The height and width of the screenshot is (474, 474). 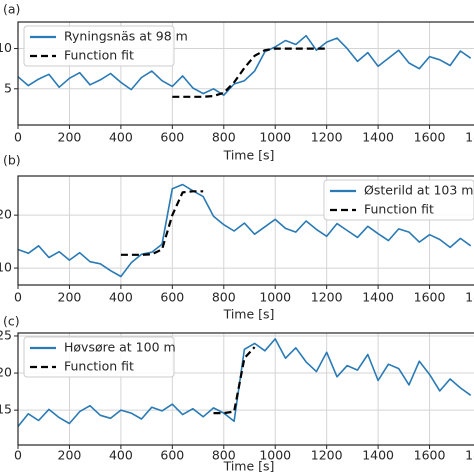 I want to click on legend-label: Ryningsnäs at 98 m, so click(x=126, y=36).